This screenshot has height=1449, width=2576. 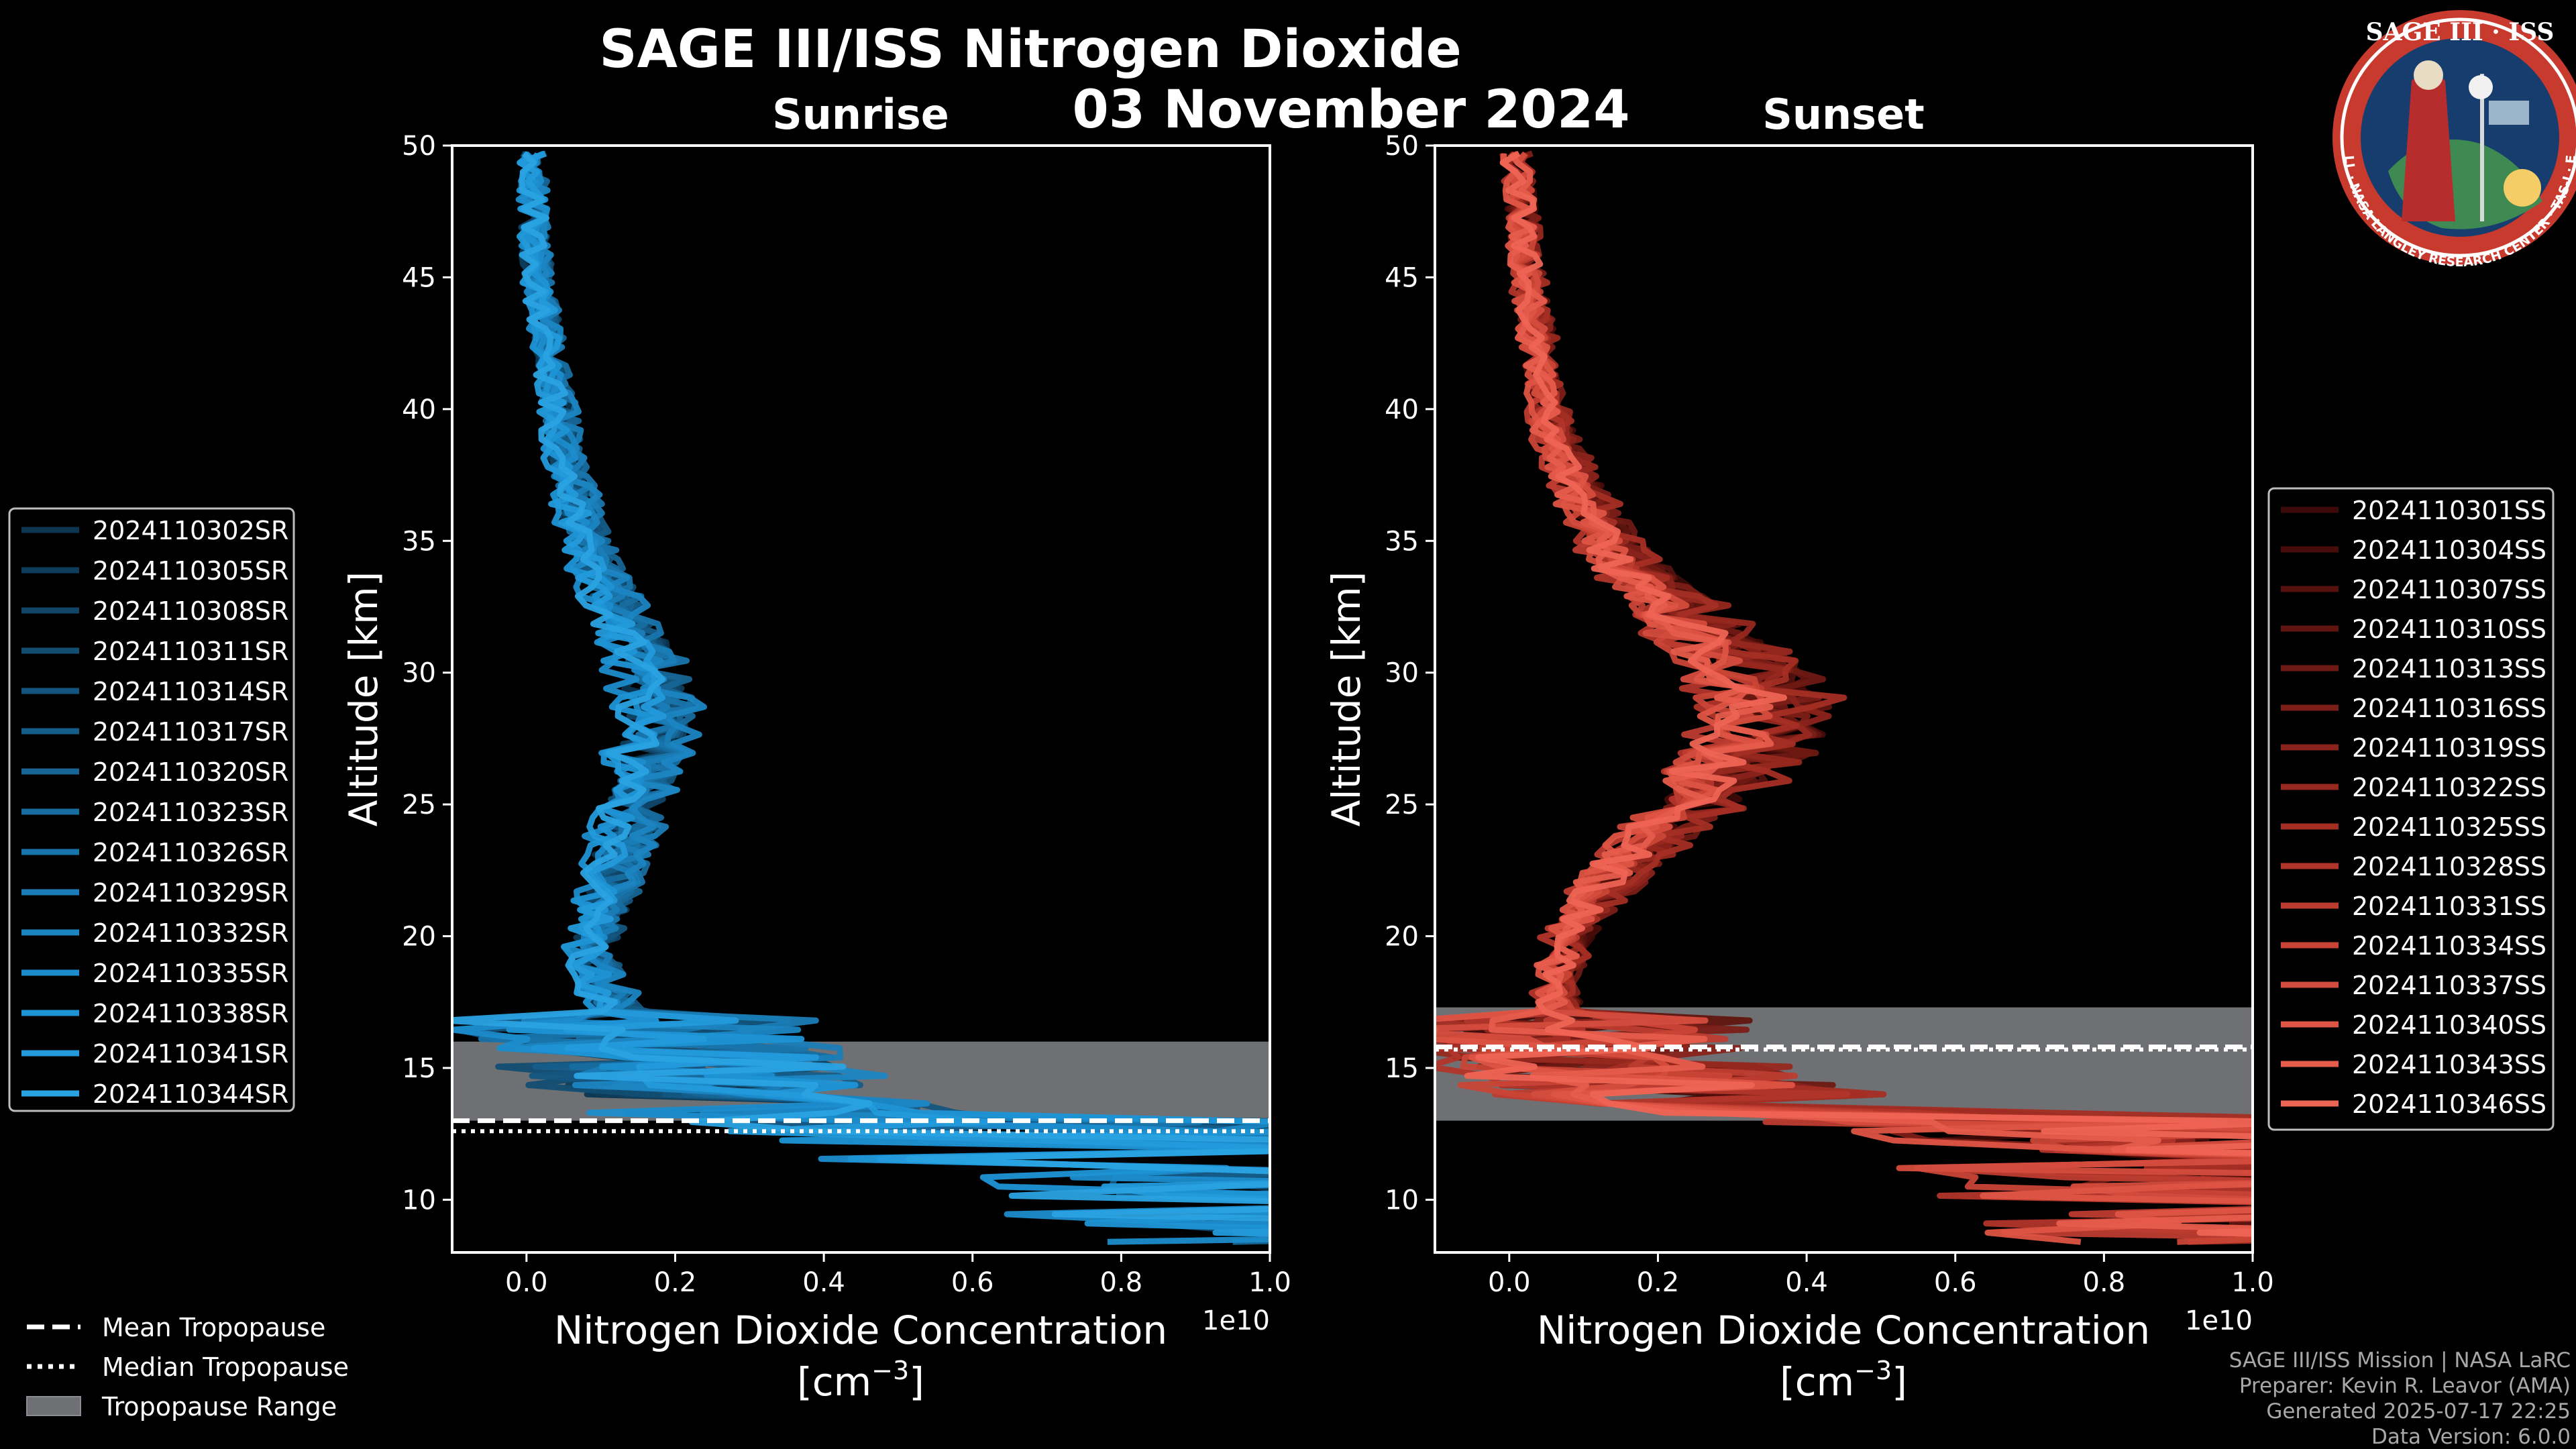 I want to click on ss-legend-label: 2024110313SS, so click(x=2449, y=669).